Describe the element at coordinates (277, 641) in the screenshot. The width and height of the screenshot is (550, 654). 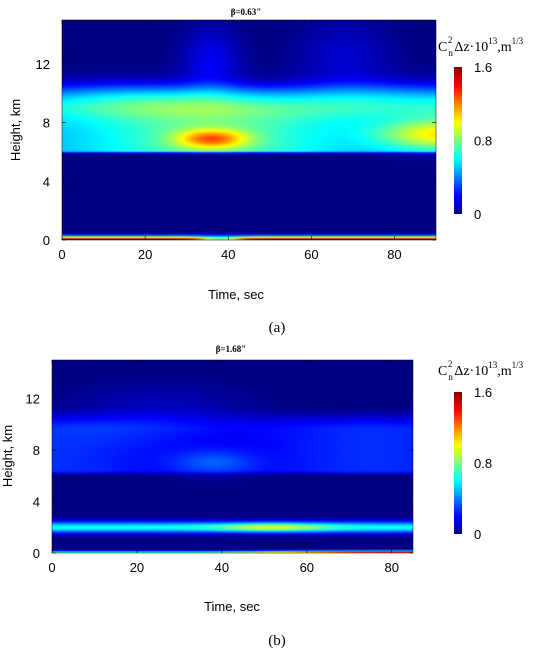
I see `panel-b-label: (b)` at that location.